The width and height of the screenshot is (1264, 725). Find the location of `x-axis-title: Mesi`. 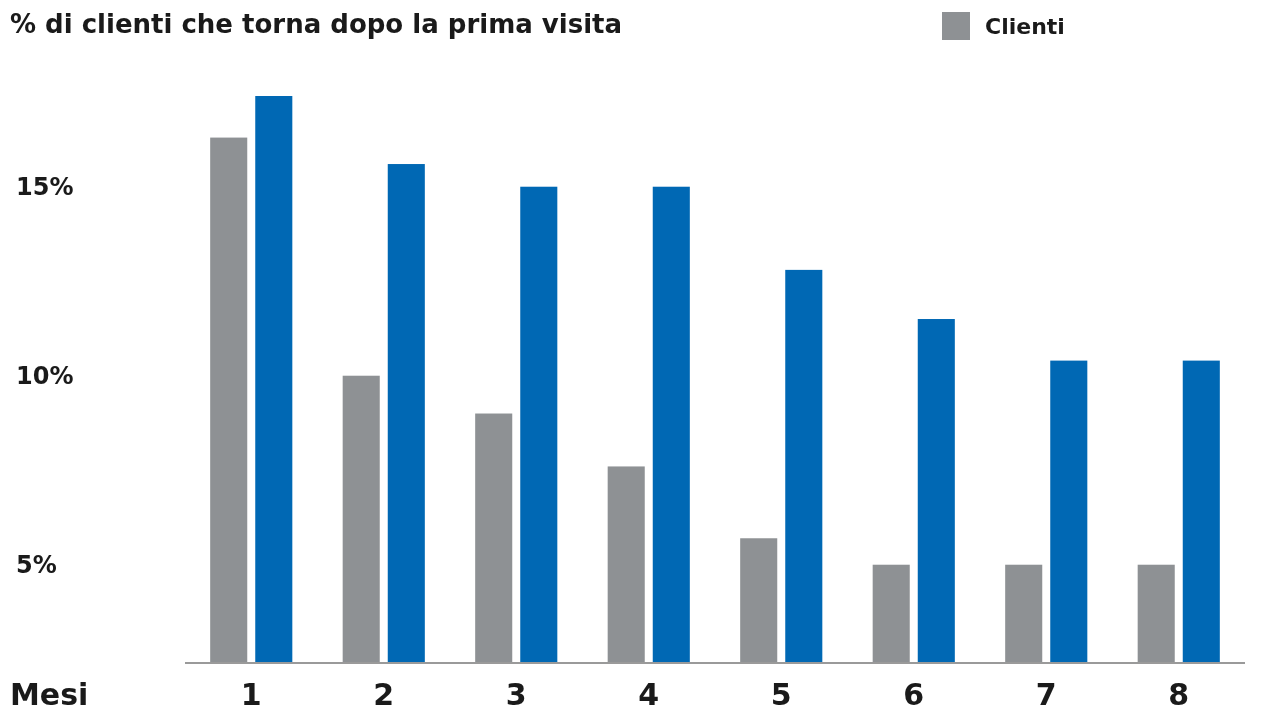

x-axis-title: Mesi is located at coordinates (49, 694).